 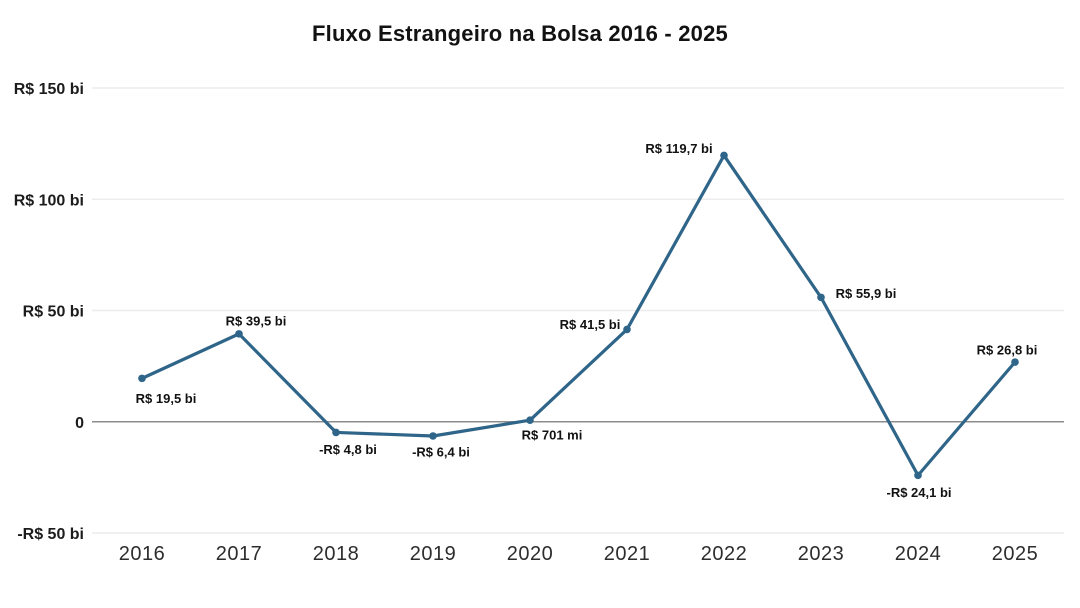 What do you see at coordinates (239, 554) in the screenshot?
I see `x-axis-tick-label: 2017` at bounding box center [239, 554].